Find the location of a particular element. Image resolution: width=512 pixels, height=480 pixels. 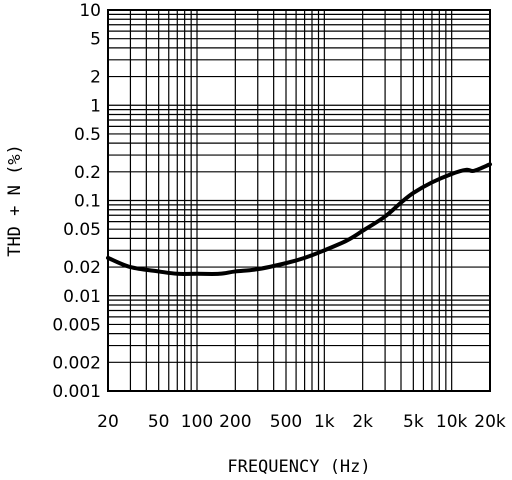

x-tick-label: 200 is located at coordinates (235, 422).